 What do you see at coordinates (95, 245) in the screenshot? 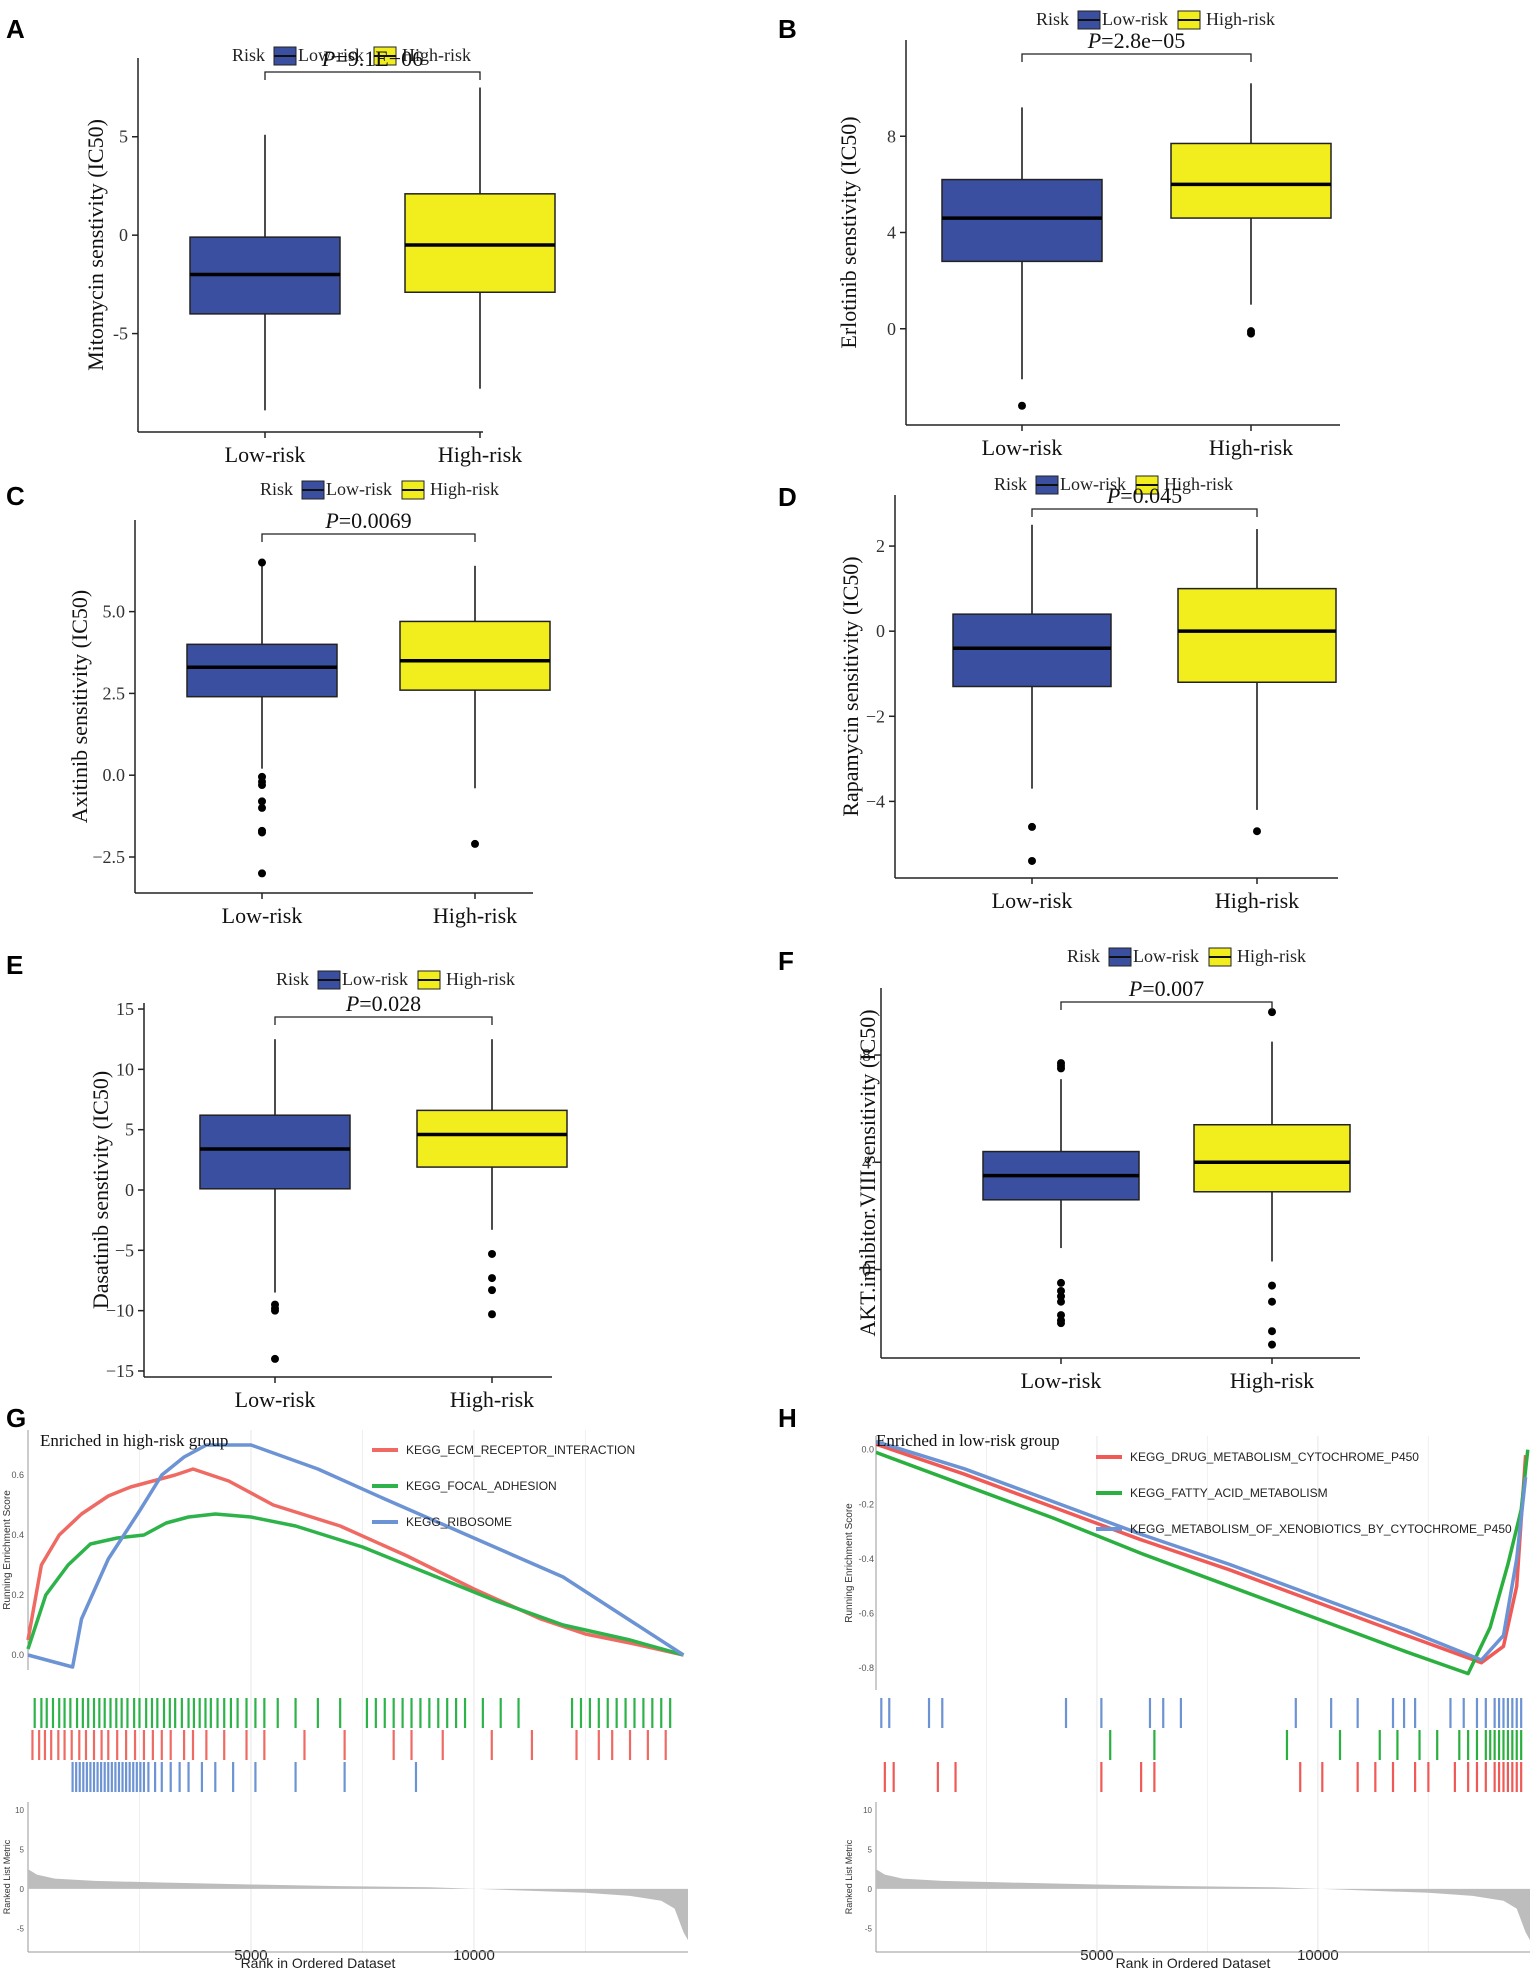
I see `y-axis-label: Mitomycin senstivity (IC50)` at bounding box center [95, 245].